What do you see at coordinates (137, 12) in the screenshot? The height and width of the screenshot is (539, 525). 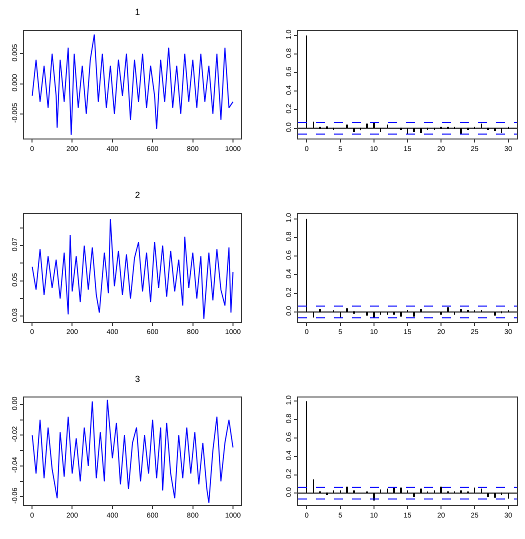 I see `chart-title: 1` at bounding box center [137, 12].